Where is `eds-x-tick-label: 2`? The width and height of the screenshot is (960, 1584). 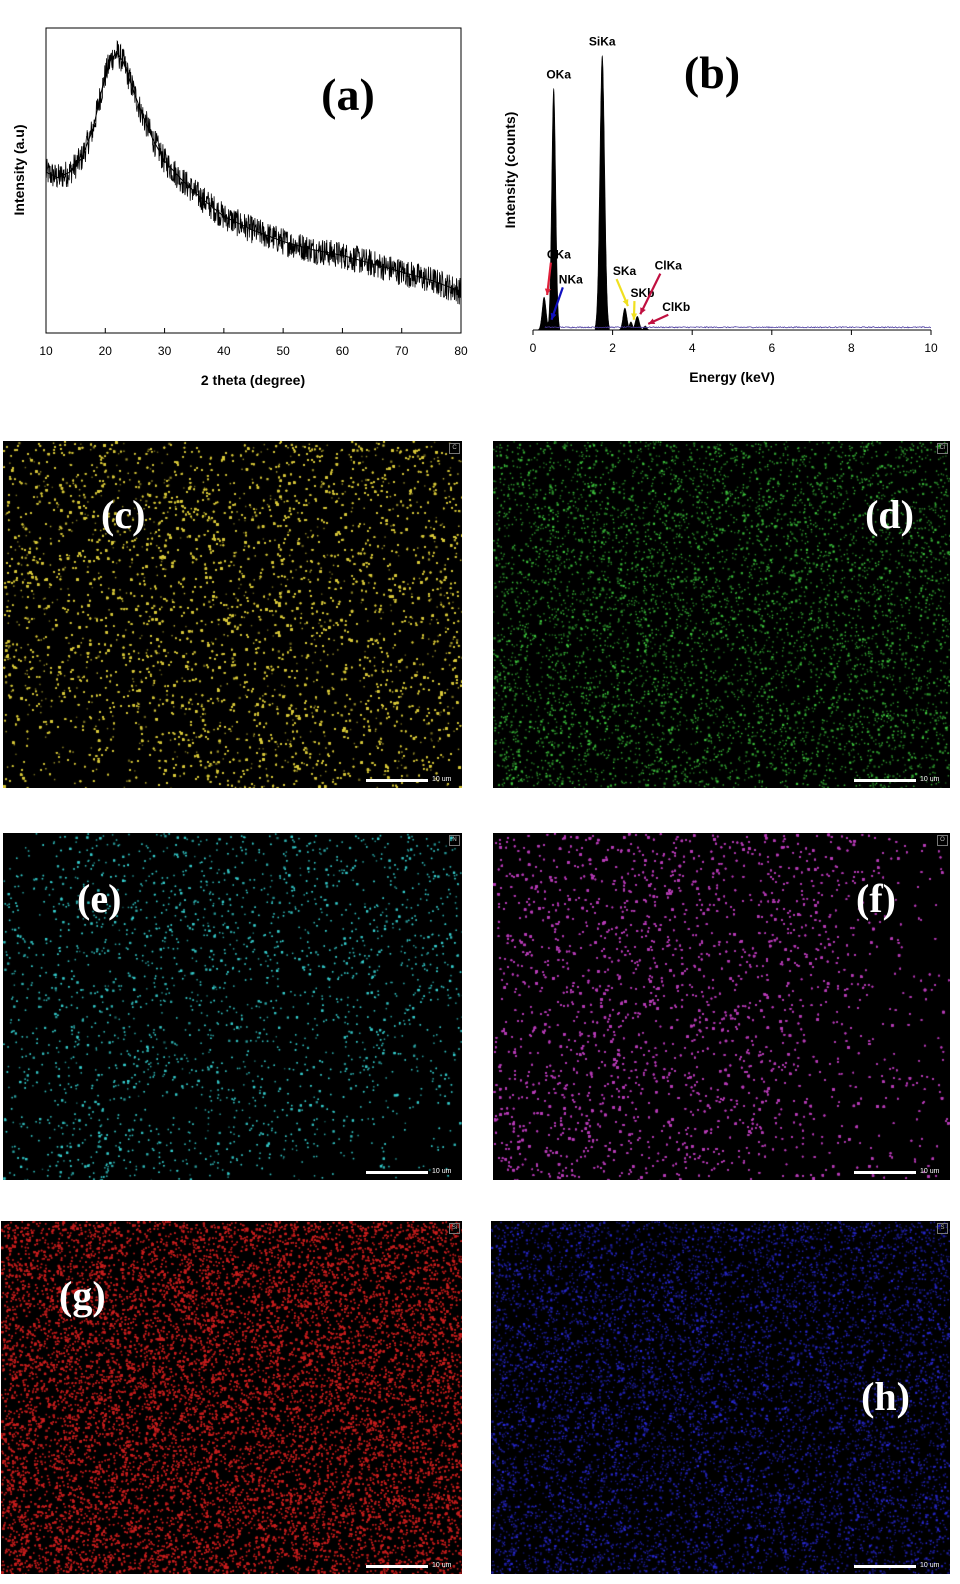 eds-x-tick-label: 2 is located at coordinates (612, 348).